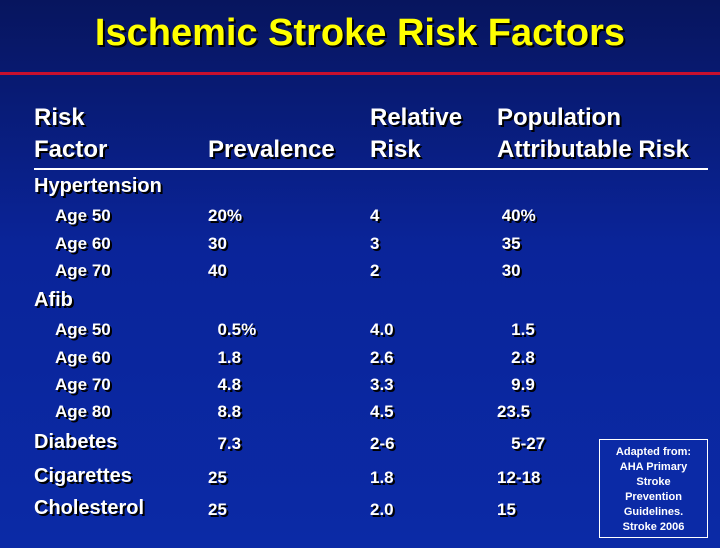 The height and width of the screenshot is (548, 720). What do you see at coordinates (509, 270) in the screenshot?
I see `row-par: 30` at bounding box center [509, 270].